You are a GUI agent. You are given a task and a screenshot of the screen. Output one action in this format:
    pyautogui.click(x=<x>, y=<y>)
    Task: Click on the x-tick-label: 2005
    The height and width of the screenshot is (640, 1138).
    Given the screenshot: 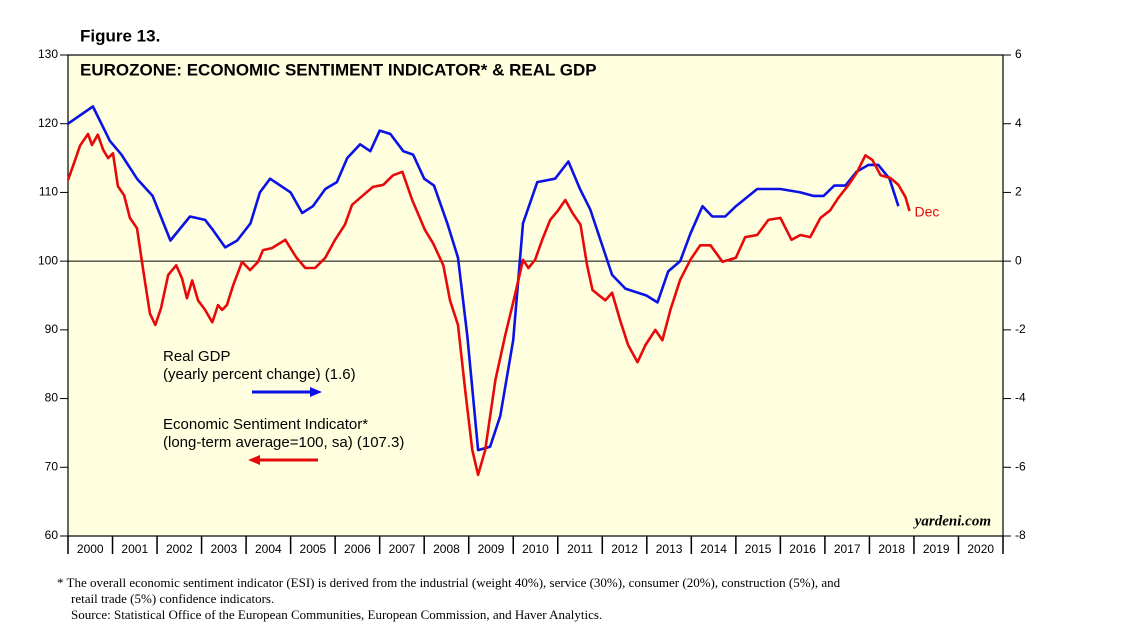 What is the action you would take?
    pyautogui.click(x=313, y=549)
    